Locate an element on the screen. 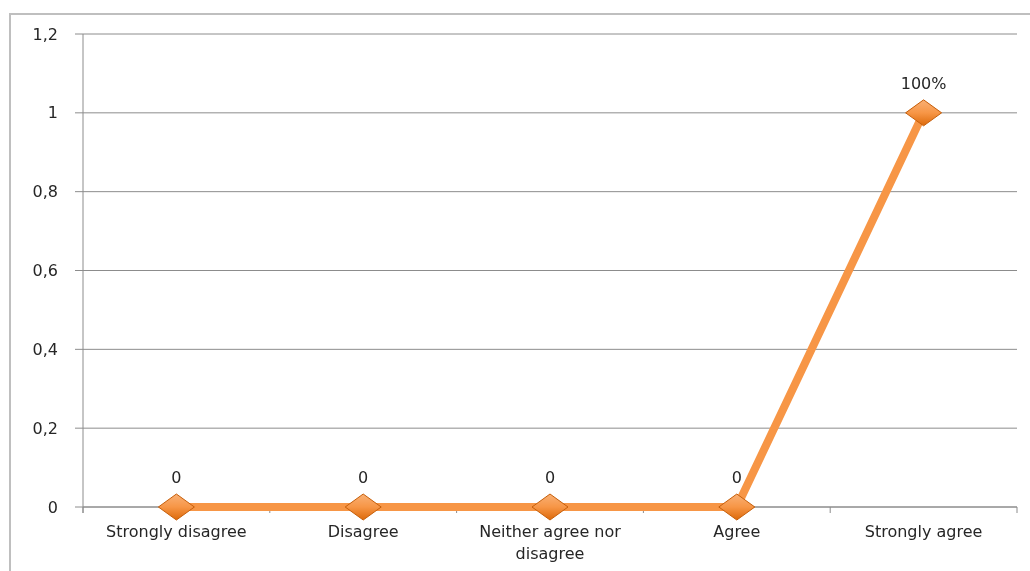 This screenshot has width=1030, height=571. y-tick-label: 0,2 is located at coordinates (45, 428).